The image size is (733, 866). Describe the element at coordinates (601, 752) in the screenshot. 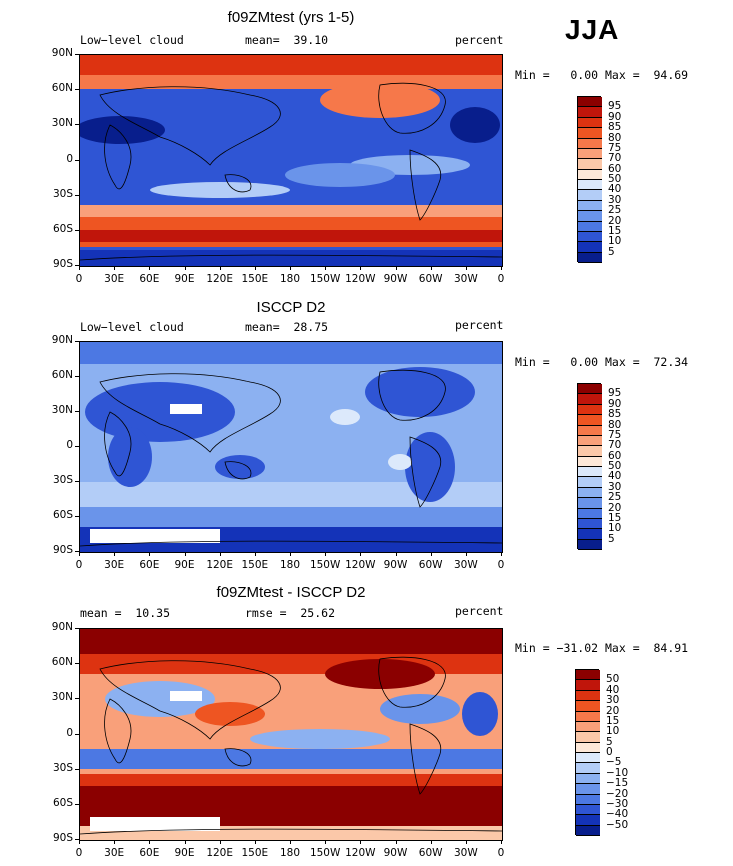

I see `colorbar: 50 40 30 20 15 10 5 0 −5 −10 −15 −20 −30 −40 −50` at that location.